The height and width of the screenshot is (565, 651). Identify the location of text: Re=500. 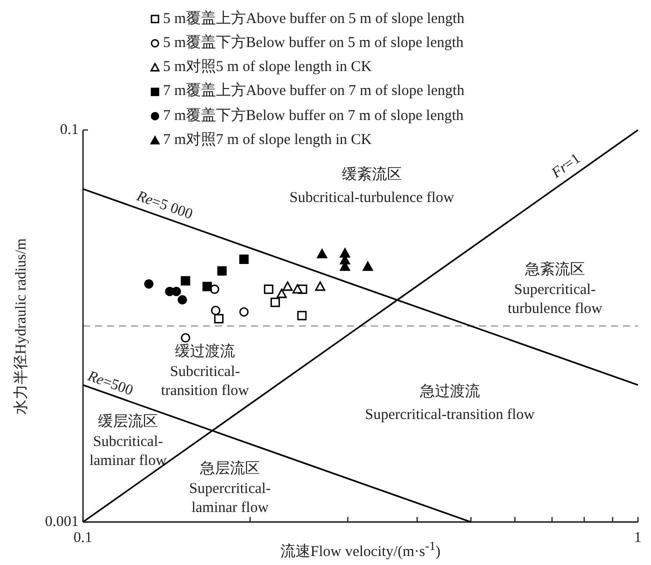
(110, 384).